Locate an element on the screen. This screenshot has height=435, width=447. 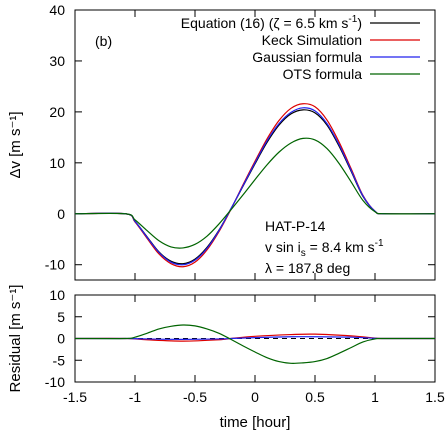
bottom-y-tick-label: 0 is located at coordinates (61, 339).